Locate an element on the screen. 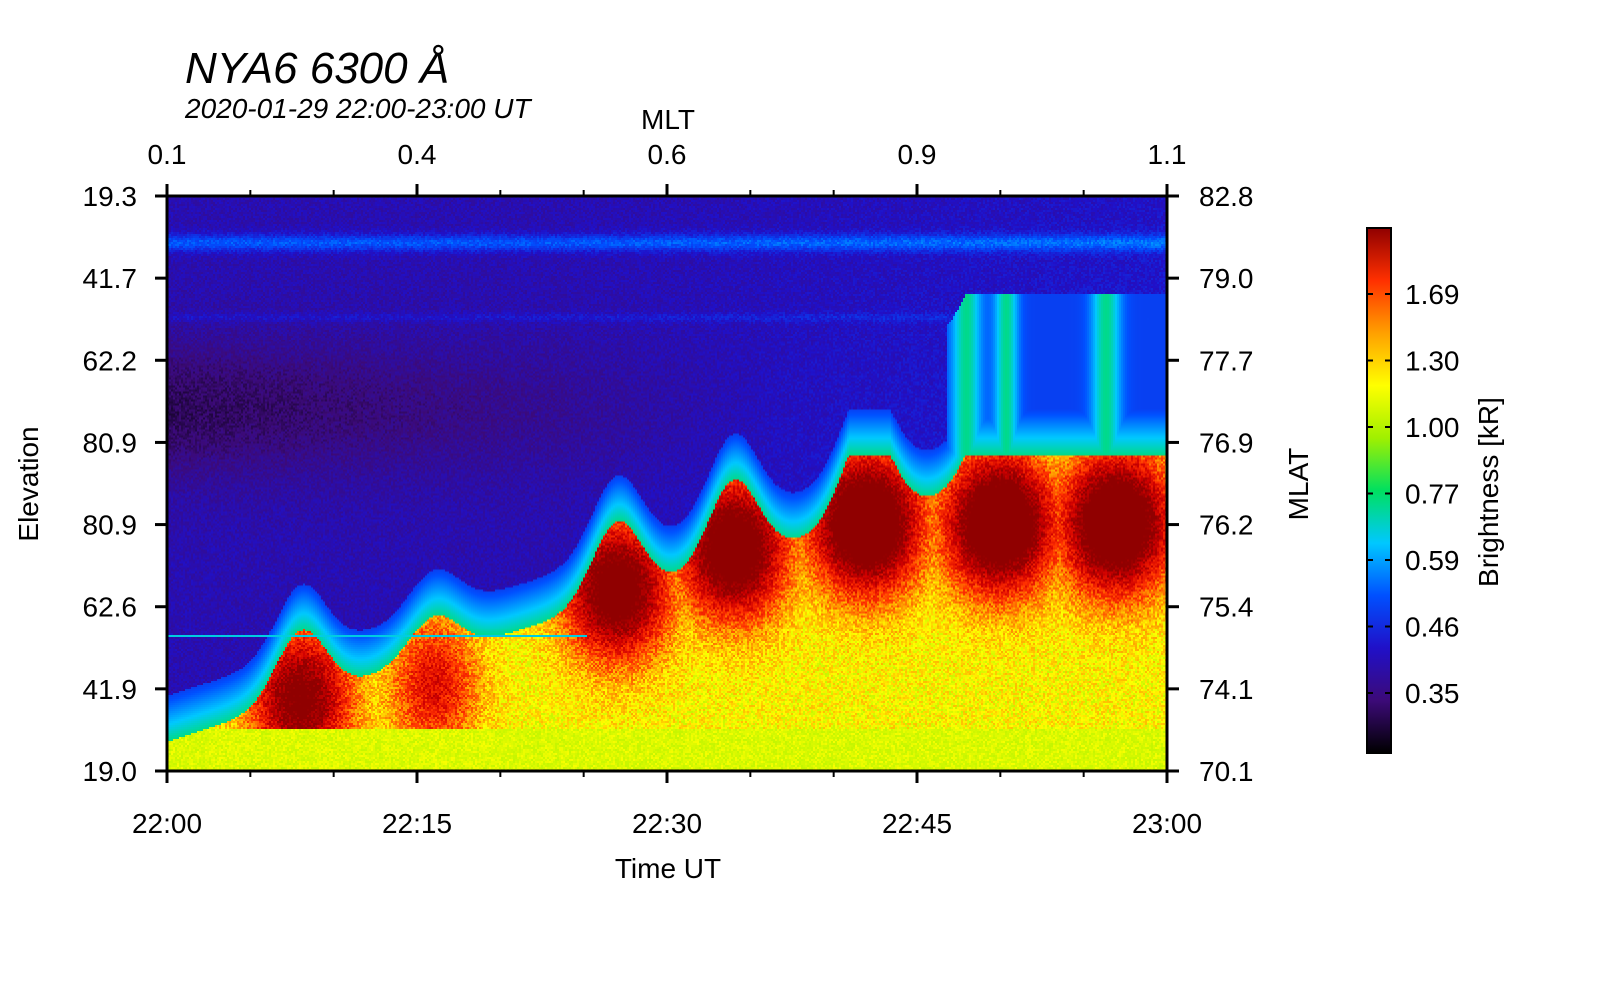 This screenshot has height=1000, width=1600. colorbar-tick-label: 1.00 is located at coordinates (1432, 427).